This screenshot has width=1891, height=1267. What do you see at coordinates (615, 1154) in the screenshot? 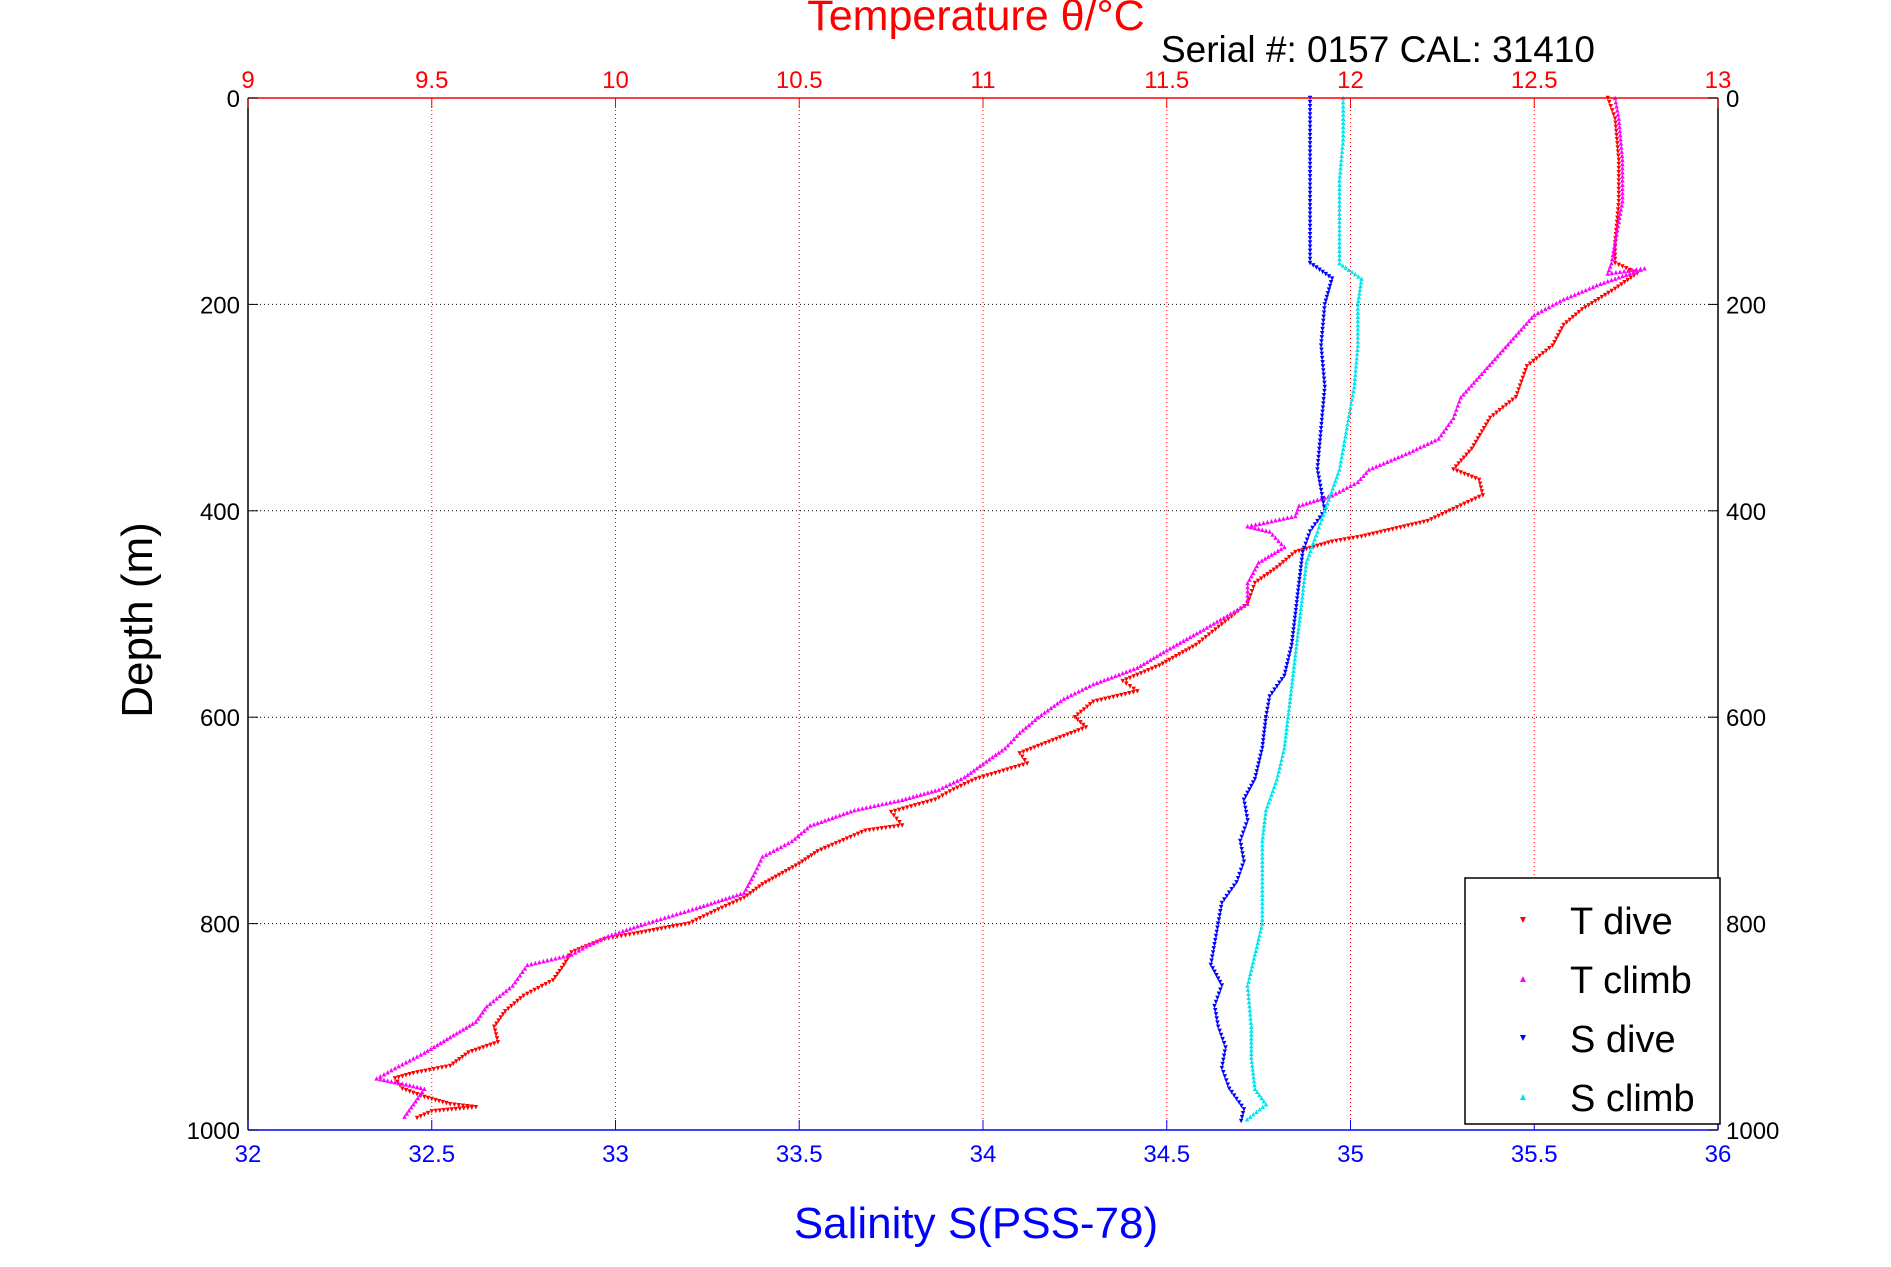
I see `bottom-tick-label: 33` at bounding box center [615, 1154].